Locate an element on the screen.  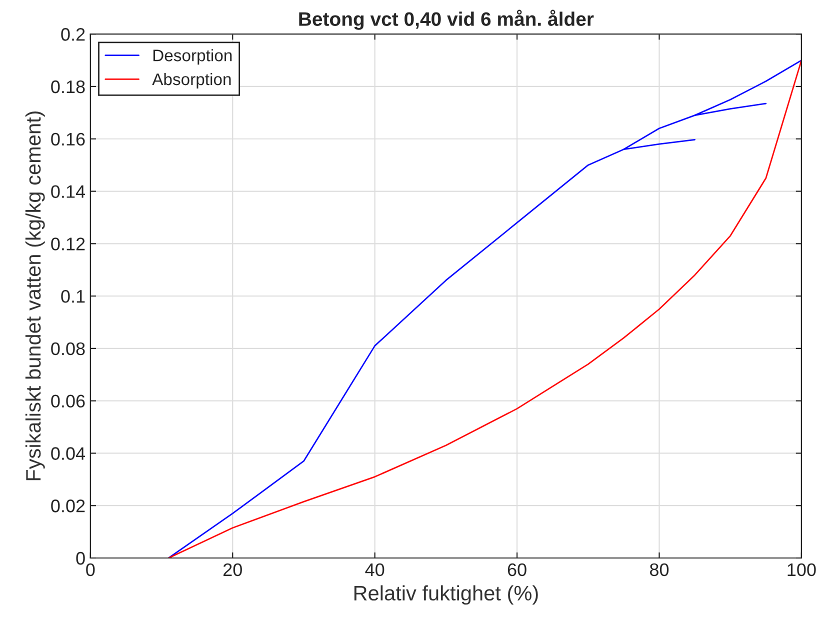
y-tick-label: 0.16 is located at coordinates (68, 139).